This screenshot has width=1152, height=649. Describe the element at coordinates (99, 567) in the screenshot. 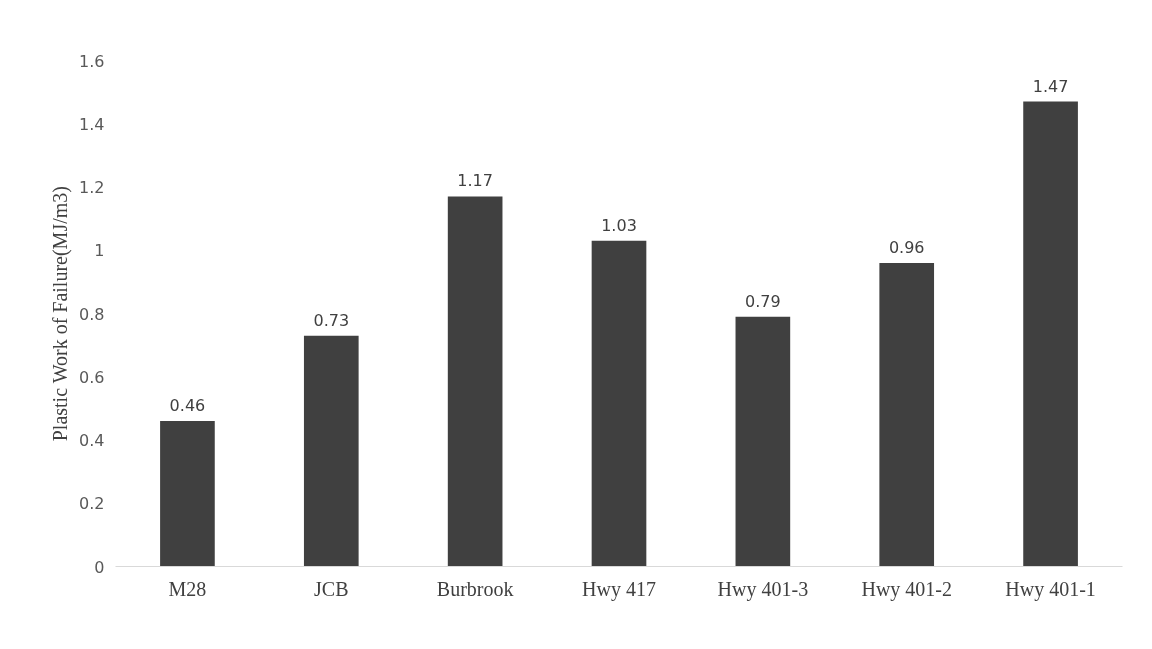

I see `y-tick-label: 0` at that location.